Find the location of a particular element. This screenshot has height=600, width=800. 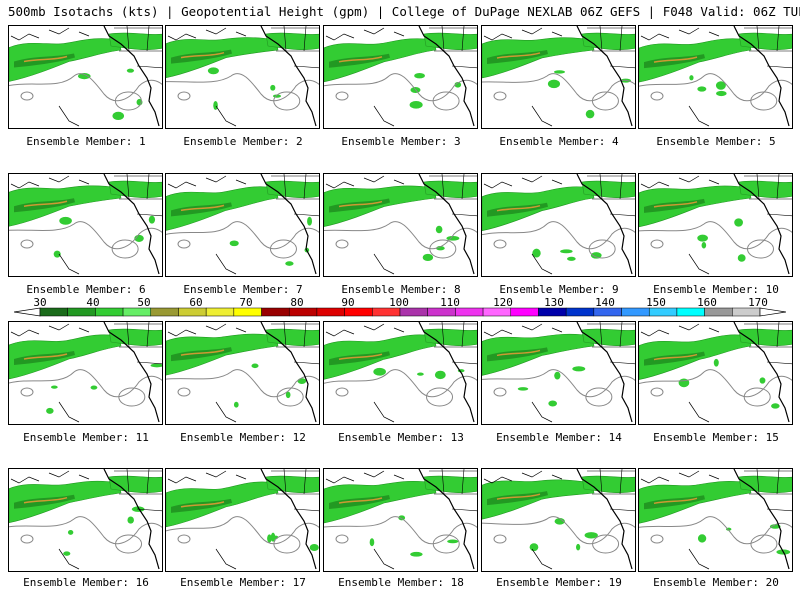

member-label-7: Ensemble Member: 7 is located at coordinates (243, 289).